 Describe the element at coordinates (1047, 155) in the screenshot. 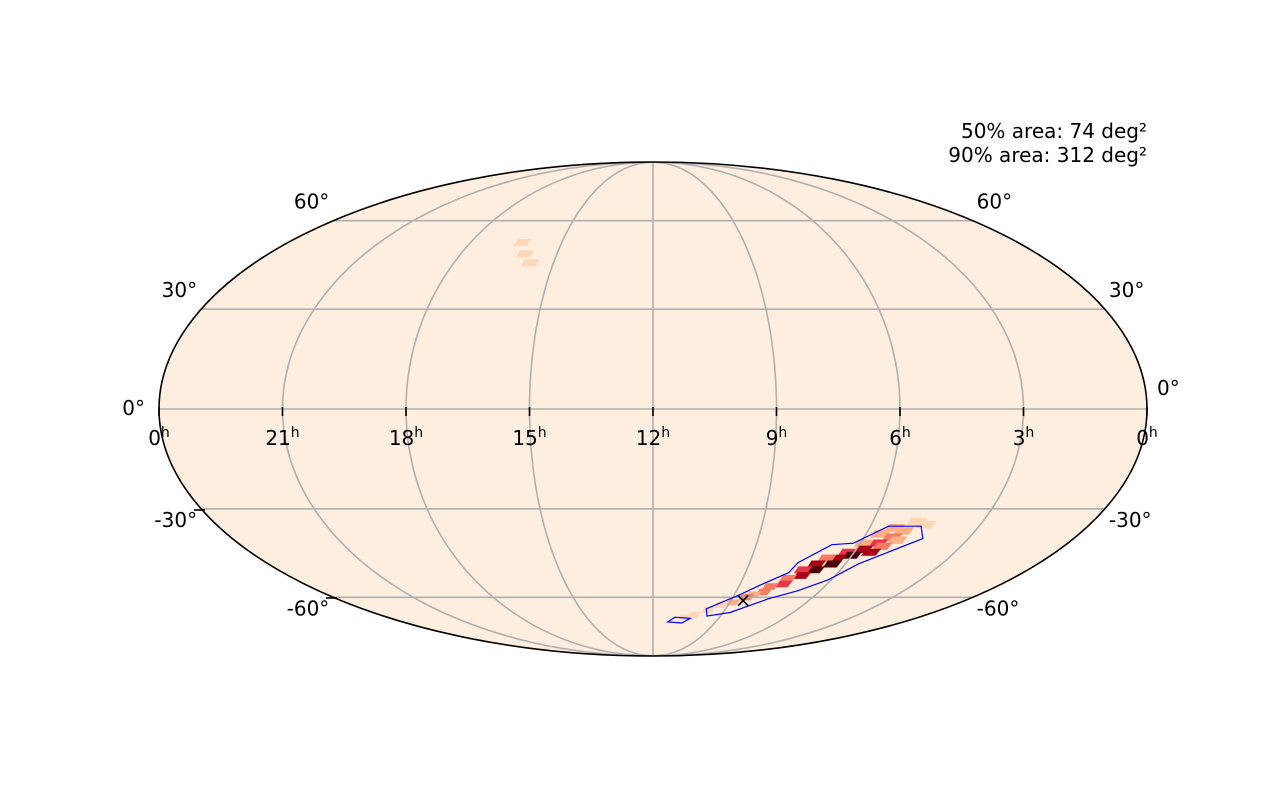

I see `area-90-annotation: 90% area: 312 deg²` at that location.